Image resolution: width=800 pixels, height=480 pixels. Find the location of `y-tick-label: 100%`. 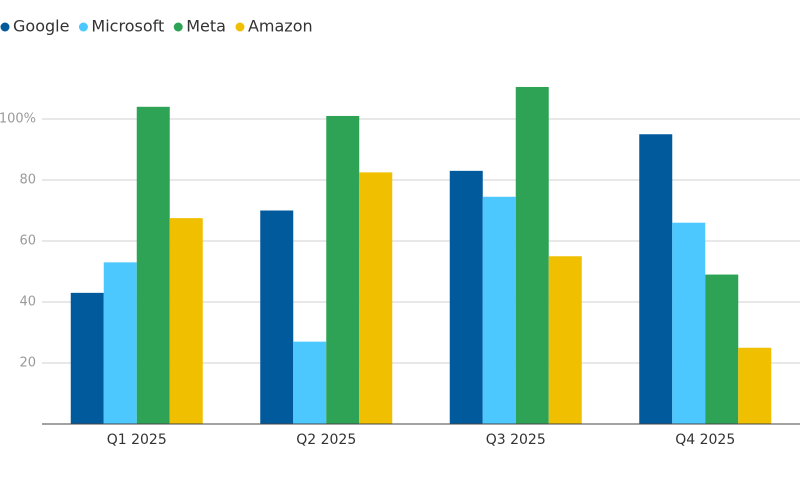

y-tick-label: 100% is located at coordinates (18, 119).